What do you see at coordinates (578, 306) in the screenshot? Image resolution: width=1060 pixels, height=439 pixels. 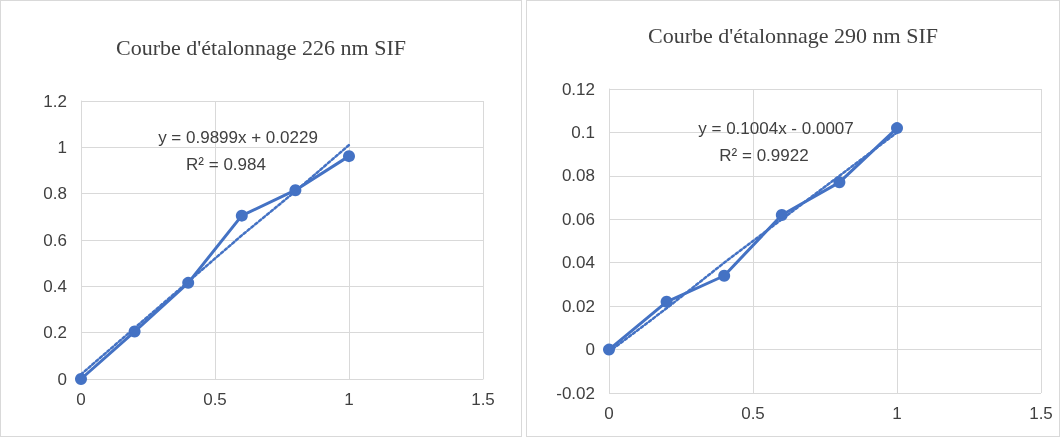 I see `y-tick-label: 0.02` at bounding box center [578, 306].